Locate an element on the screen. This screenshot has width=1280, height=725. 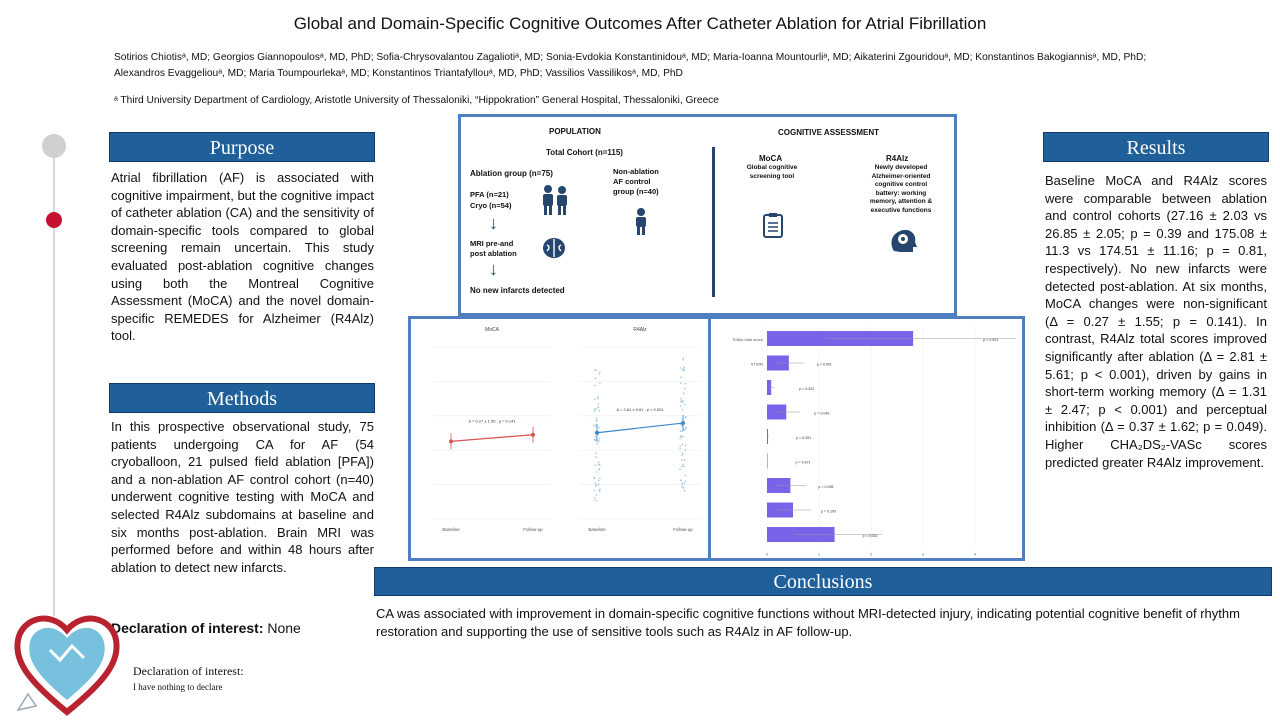
figure-divider is located at coordinates (713, 222).